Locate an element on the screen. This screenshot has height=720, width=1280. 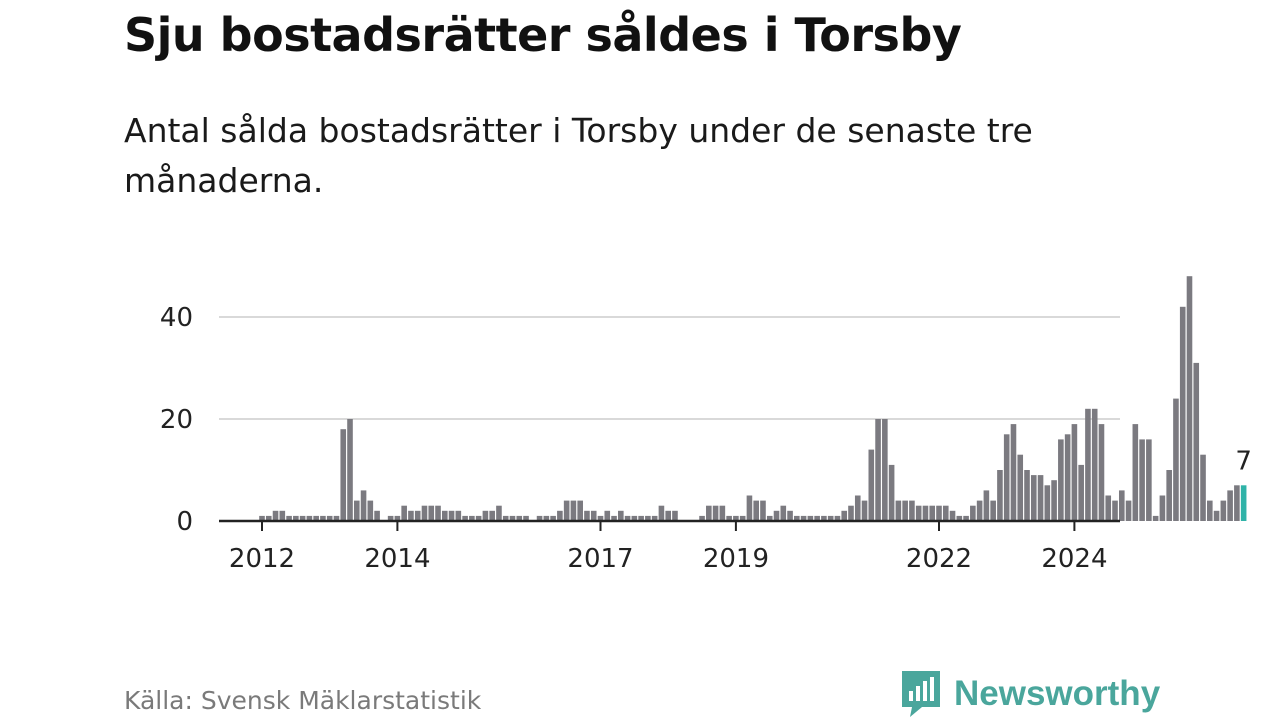
newsworthy-logo-icon is located at coordinates (921, 694).